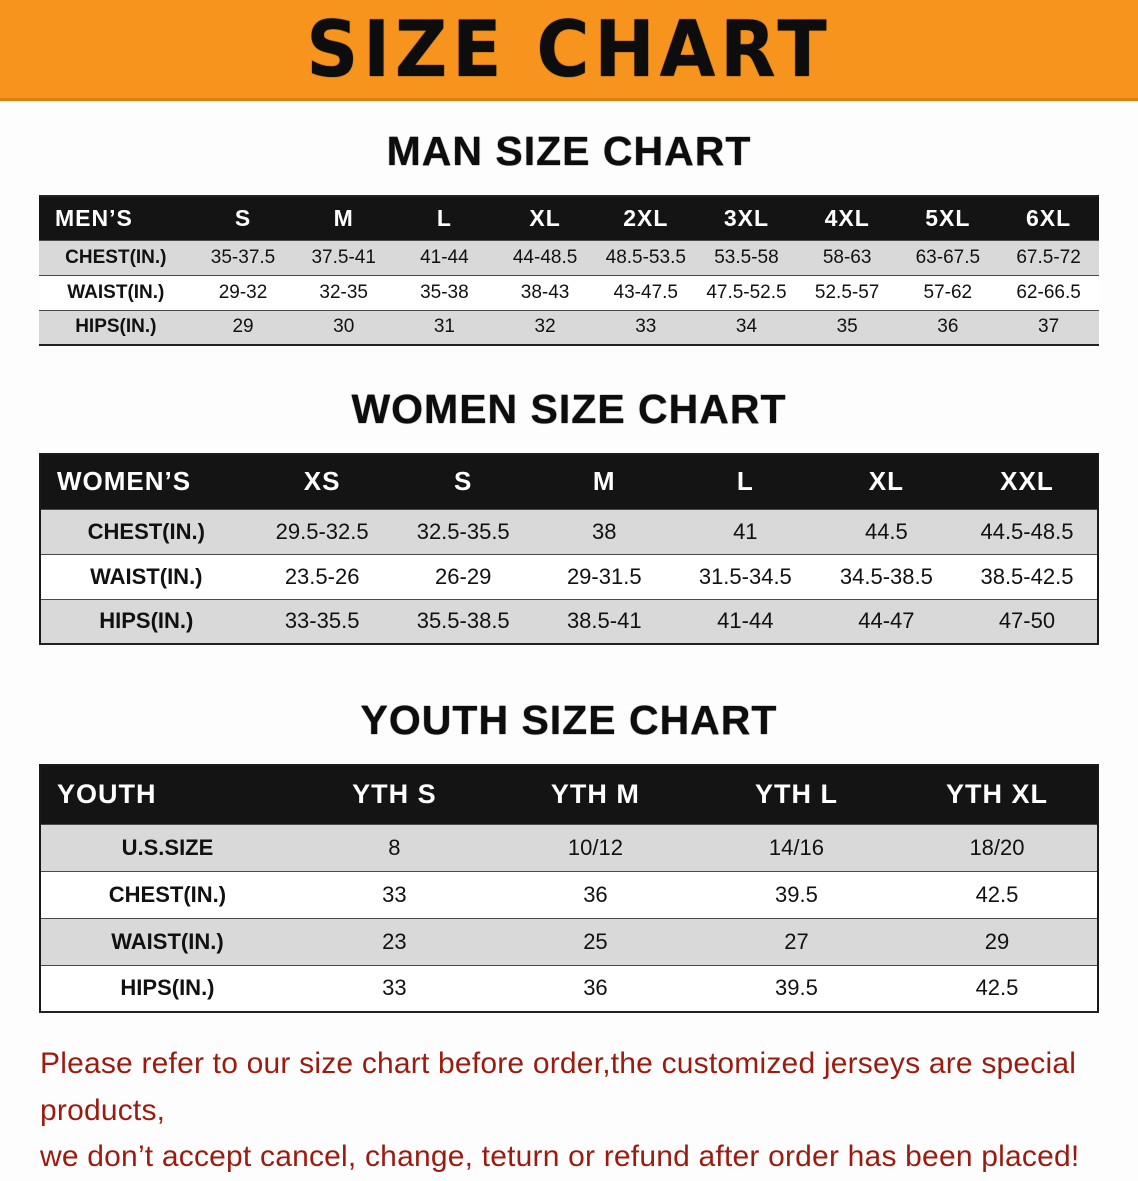 This screenshot has width=1138, height=1181. I want to click on size-column-header: YTH M, so click(595, 794).